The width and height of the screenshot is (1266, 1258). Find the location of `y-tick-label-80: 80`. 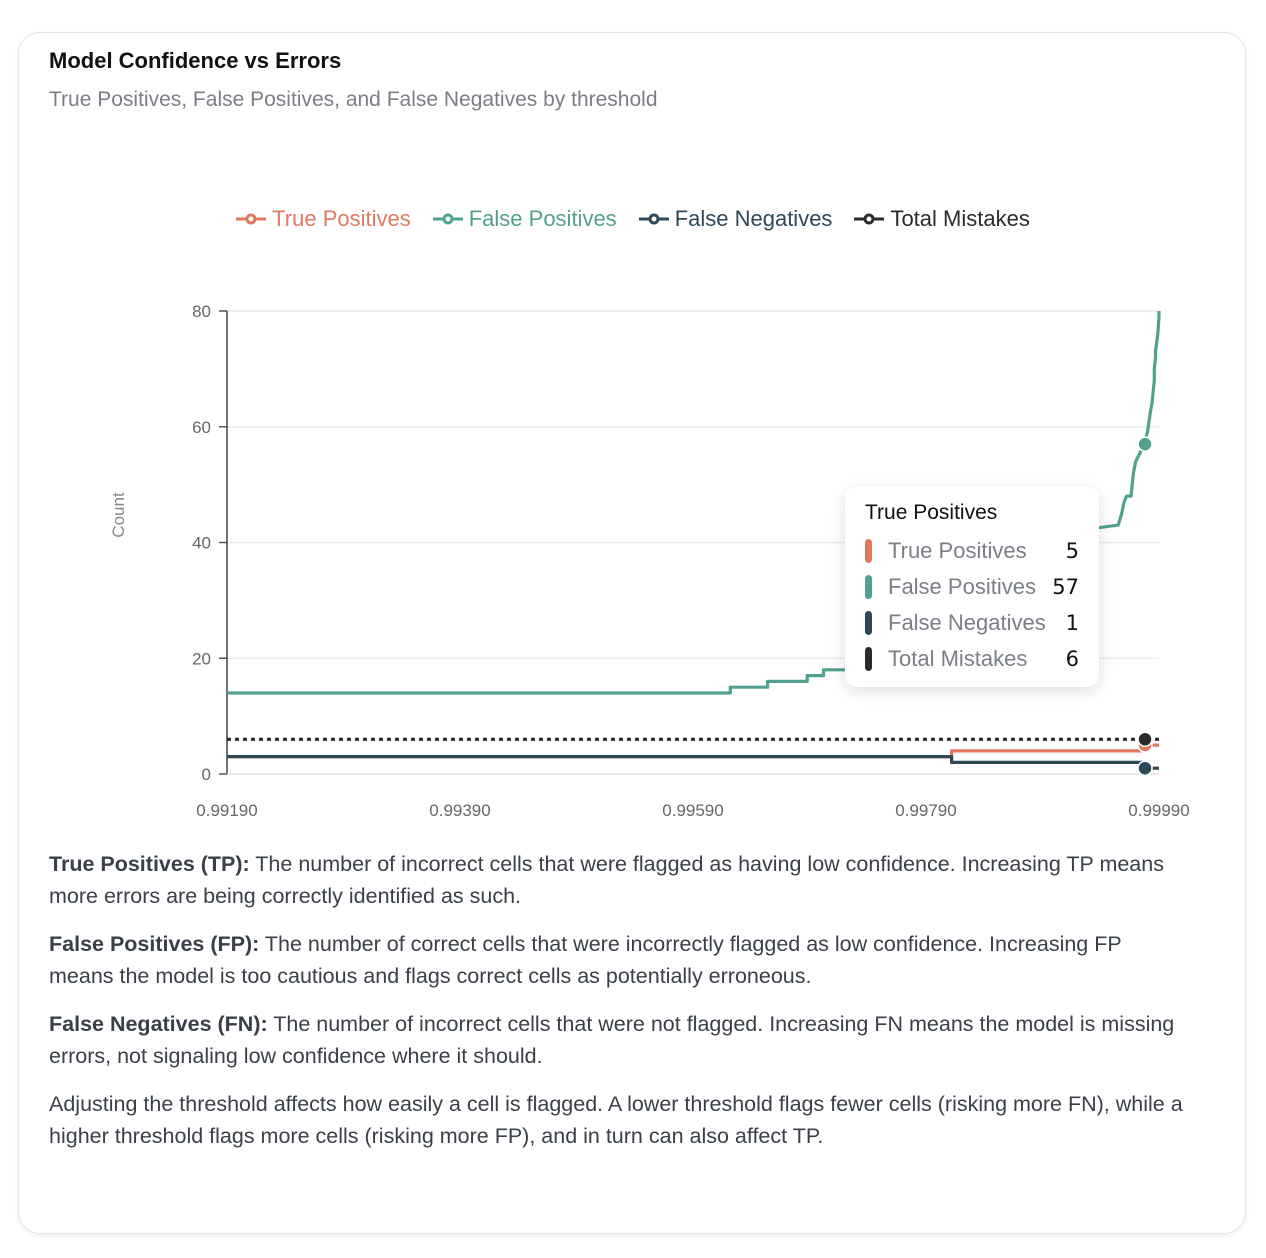

y-tick-label-80: 80 is located at coordinates (201, 311).